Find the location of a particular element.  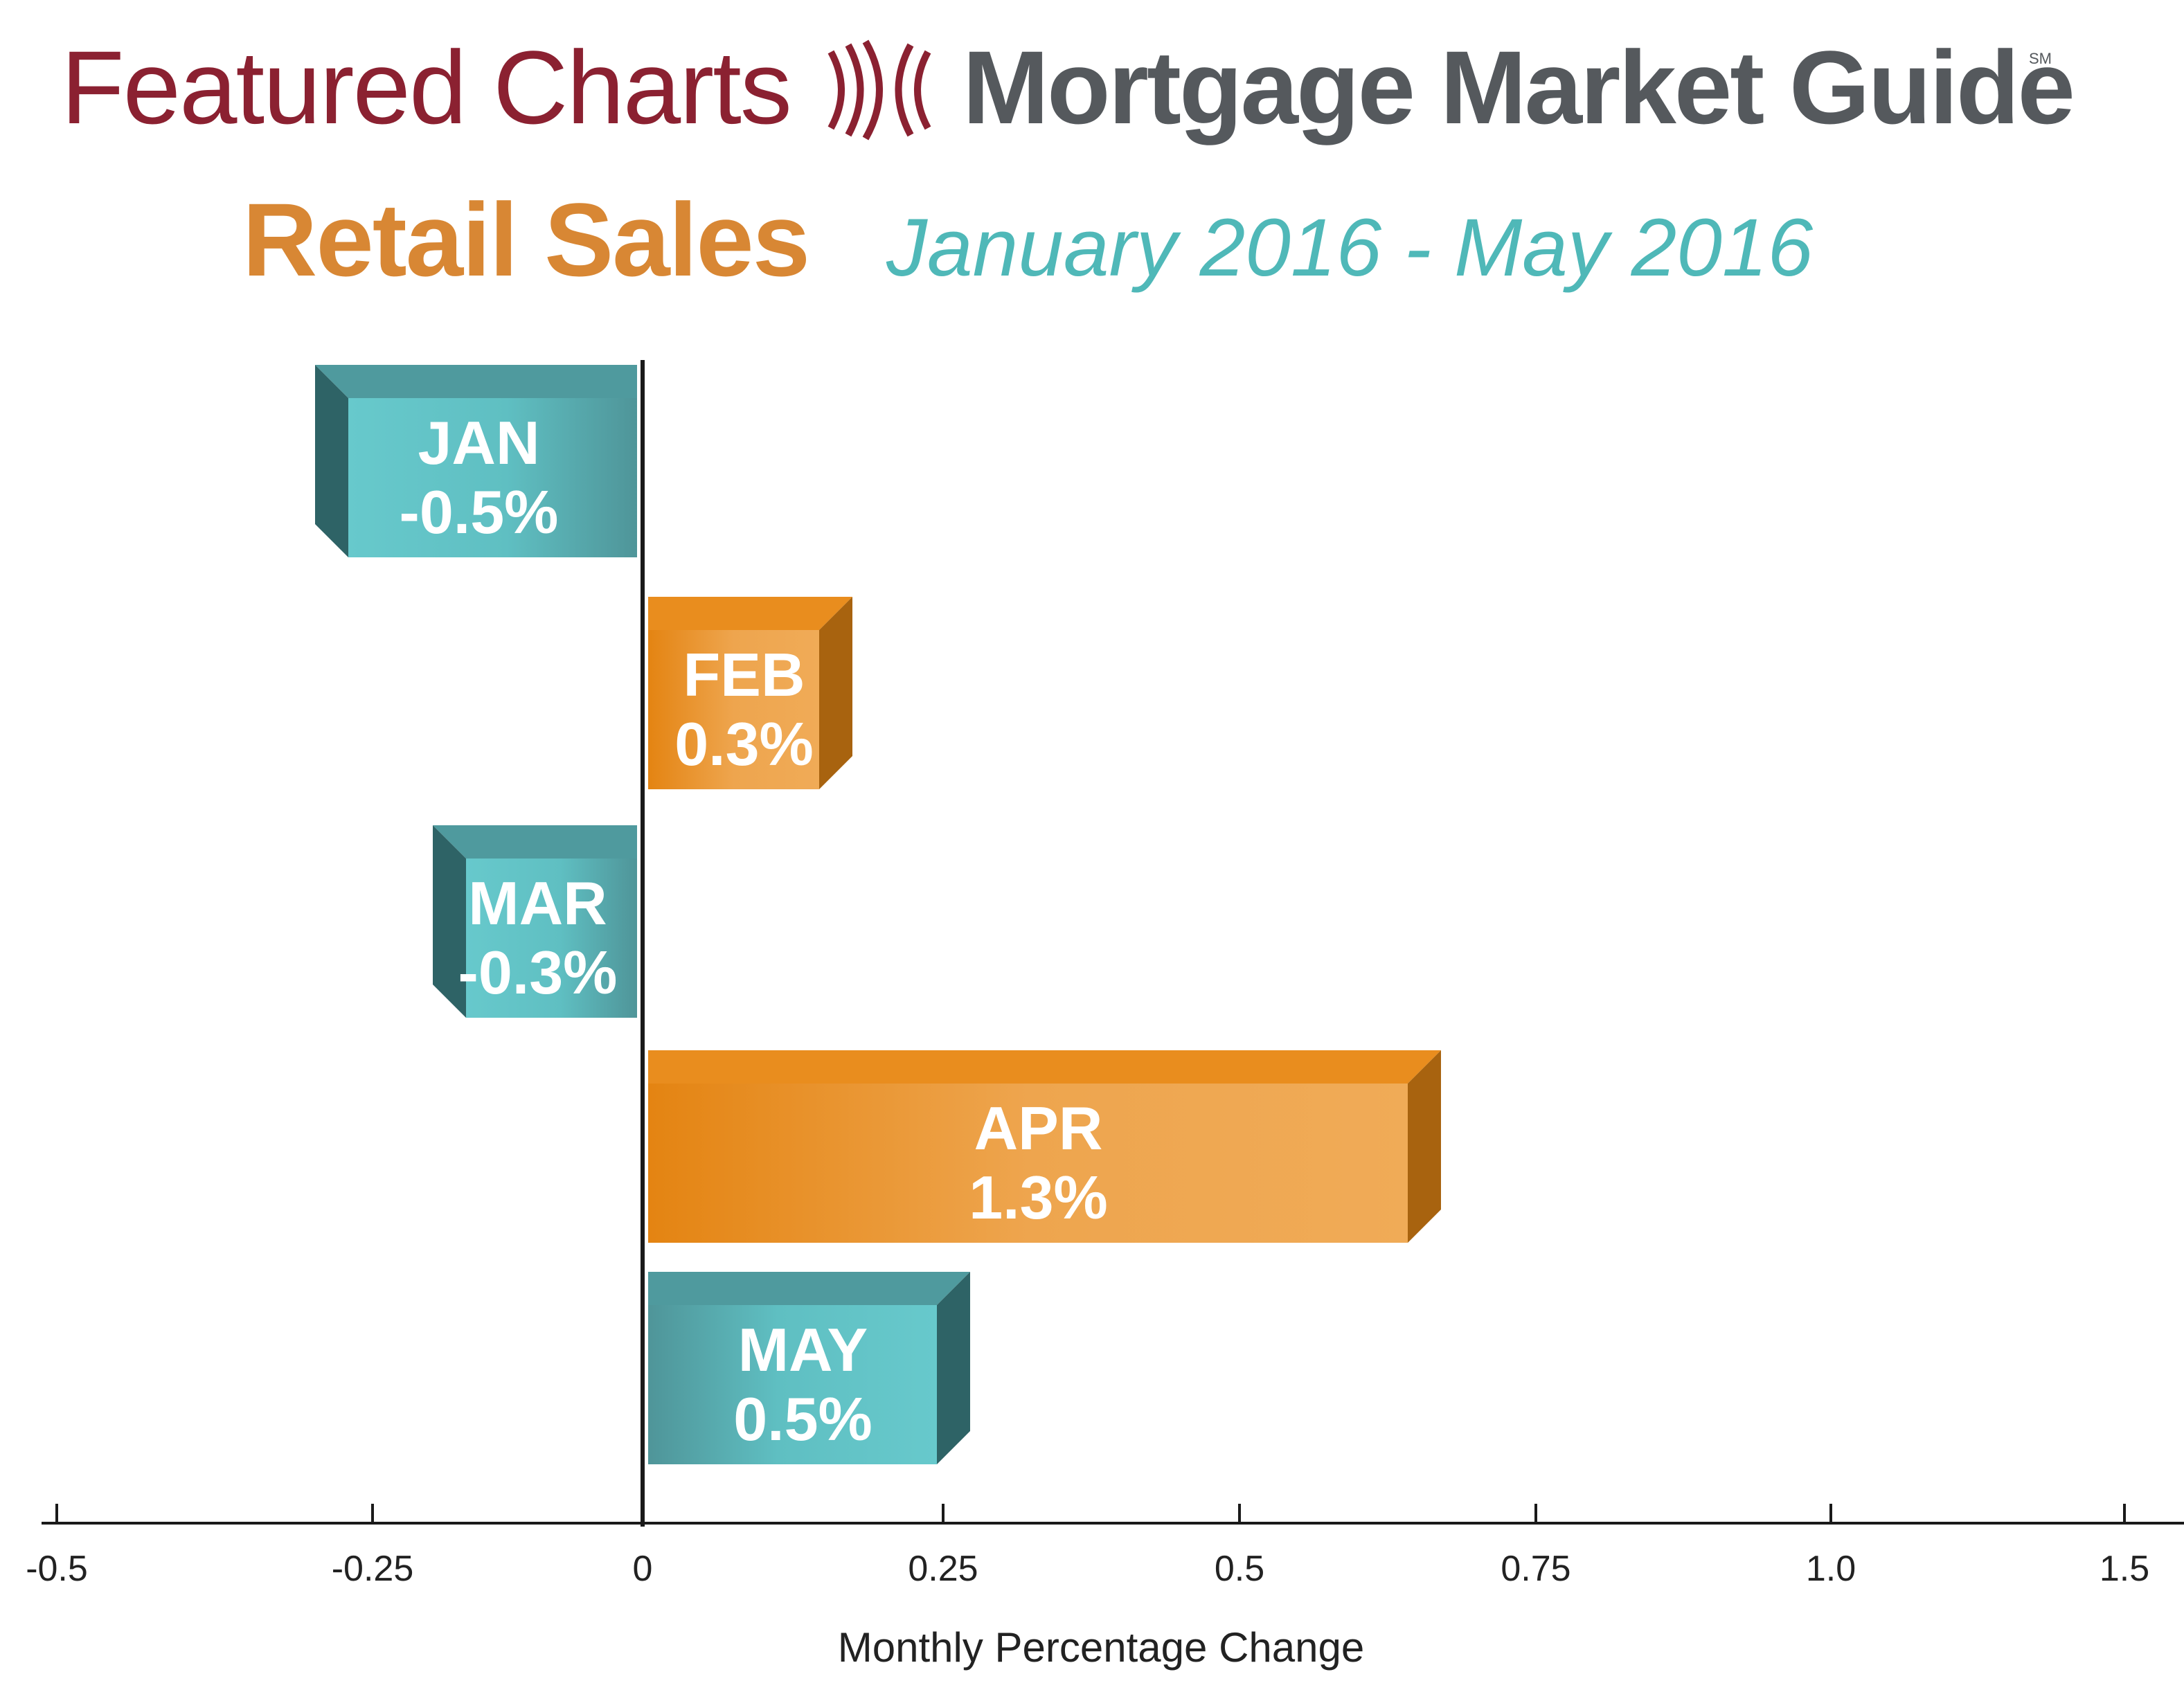

bar-value-label: 1.3% is located at coordinates (1038, 1197).